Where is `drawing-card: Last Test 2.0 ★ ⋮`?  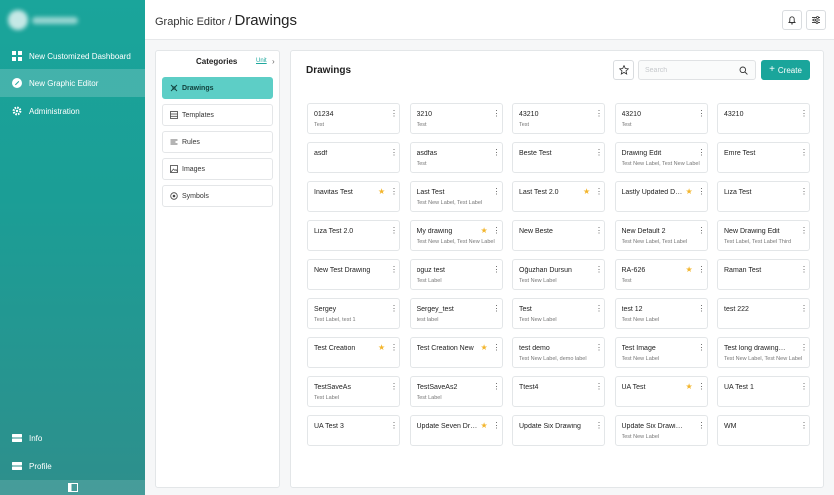
drawing-card: Last Test 2.0 ★ ⋮ is located at coordinates (558, 196).